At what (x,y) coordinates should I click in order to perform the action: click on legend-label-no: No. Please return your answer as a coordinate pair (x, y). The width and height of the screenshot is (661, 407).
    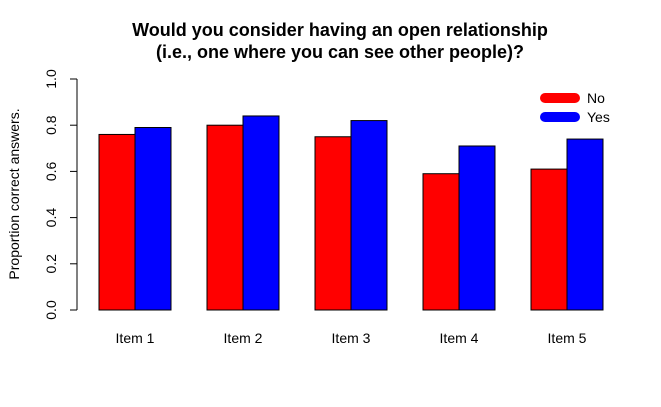
    Looking at the image, I should click on (596, 98).